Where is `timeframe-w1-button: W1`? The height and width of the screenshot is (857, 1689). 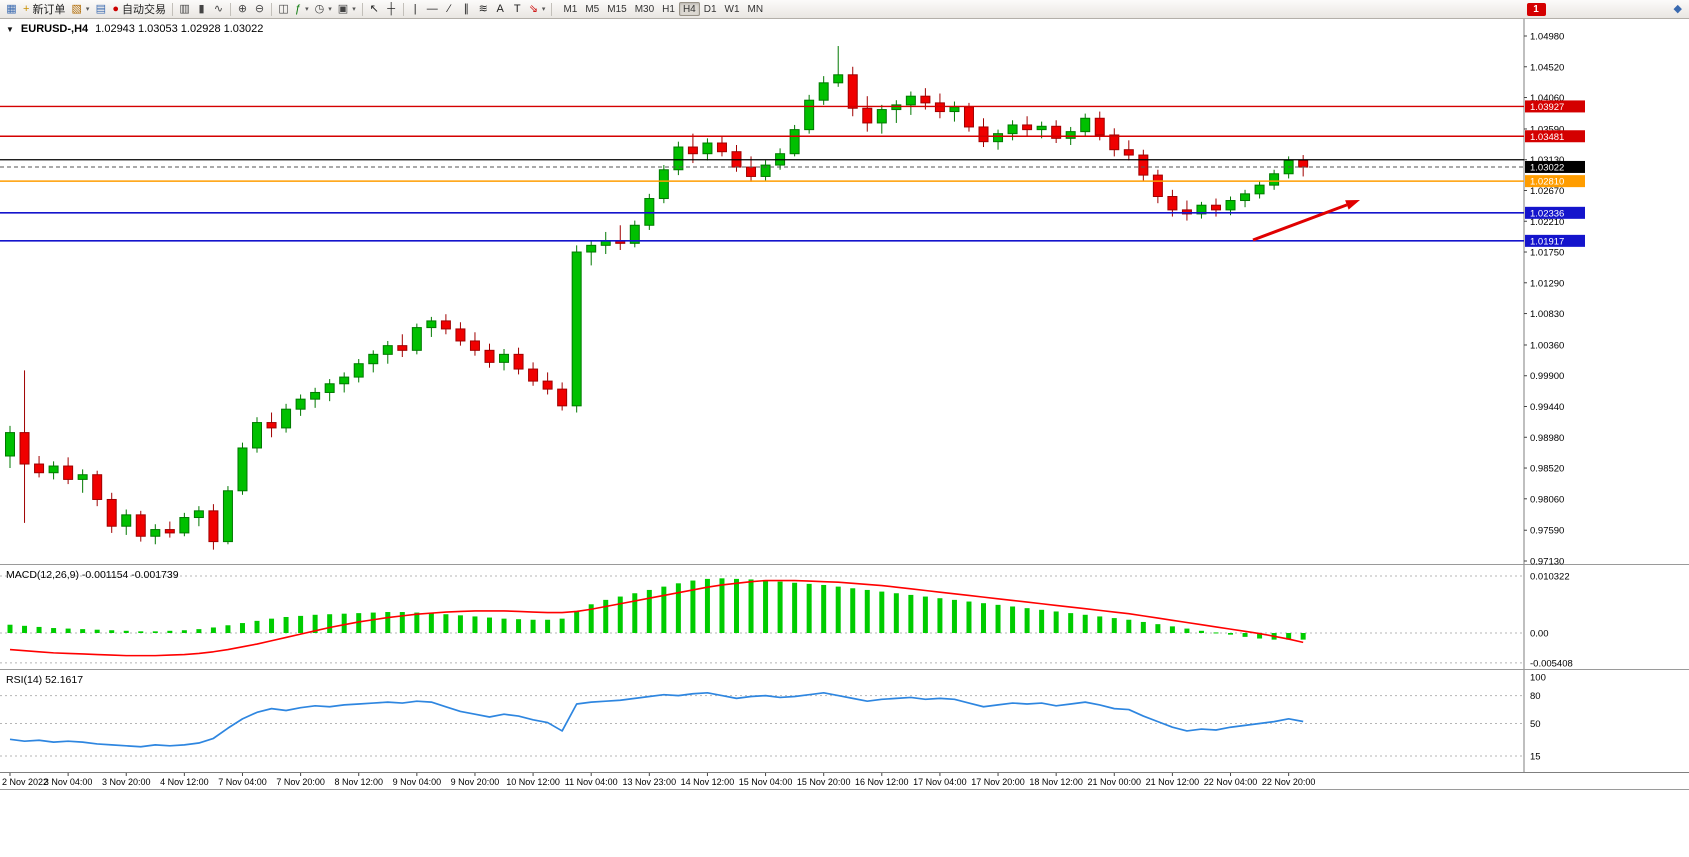
timeframe-w1-button: W1 is located at coordinates (732, 9).